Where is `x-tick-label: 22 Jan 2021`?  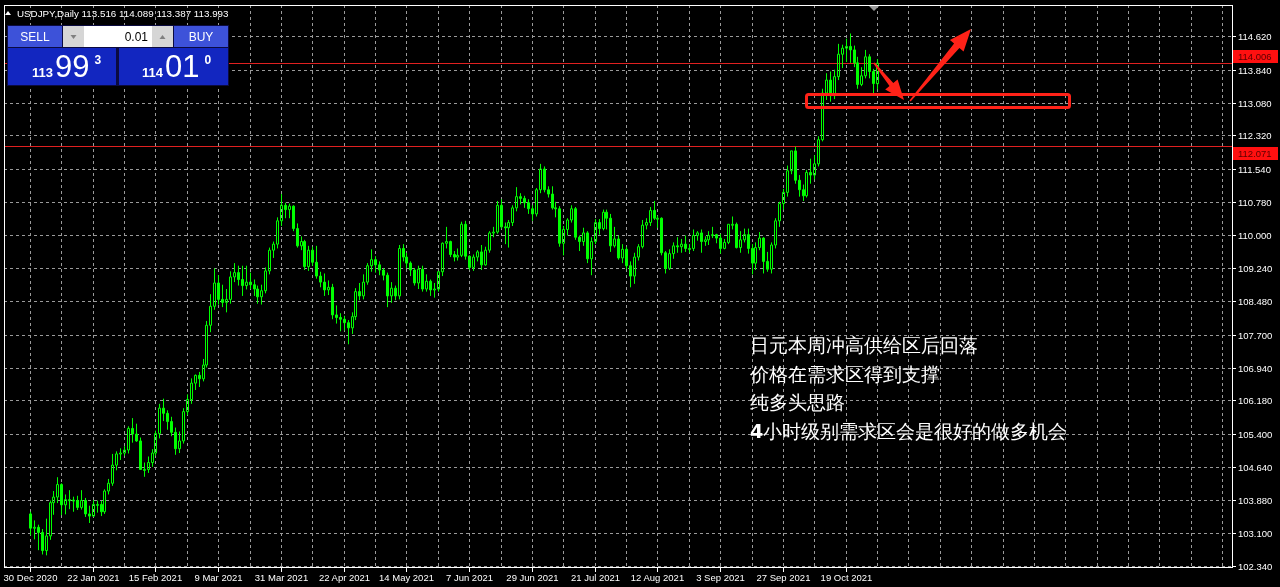
x-tick-label: 22 Jan 2021 is located at coordinates (93, 577).